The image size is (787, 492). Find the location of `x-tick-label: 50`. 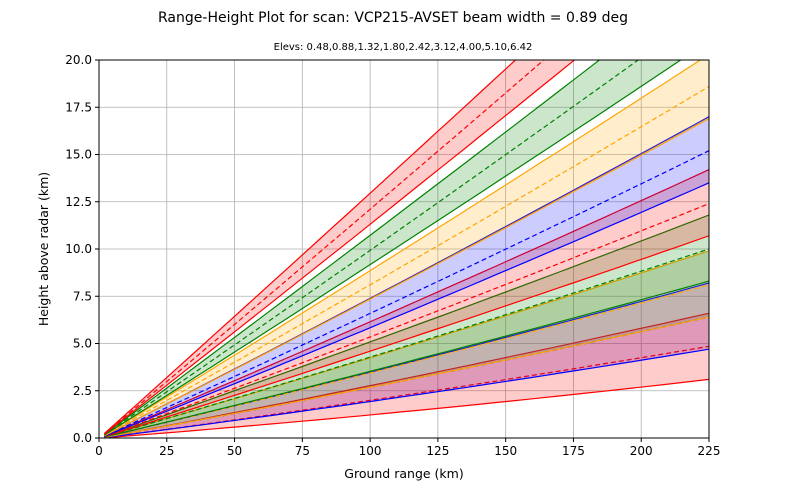

x-tick-label: 50 is located at coordinates (234, 451).